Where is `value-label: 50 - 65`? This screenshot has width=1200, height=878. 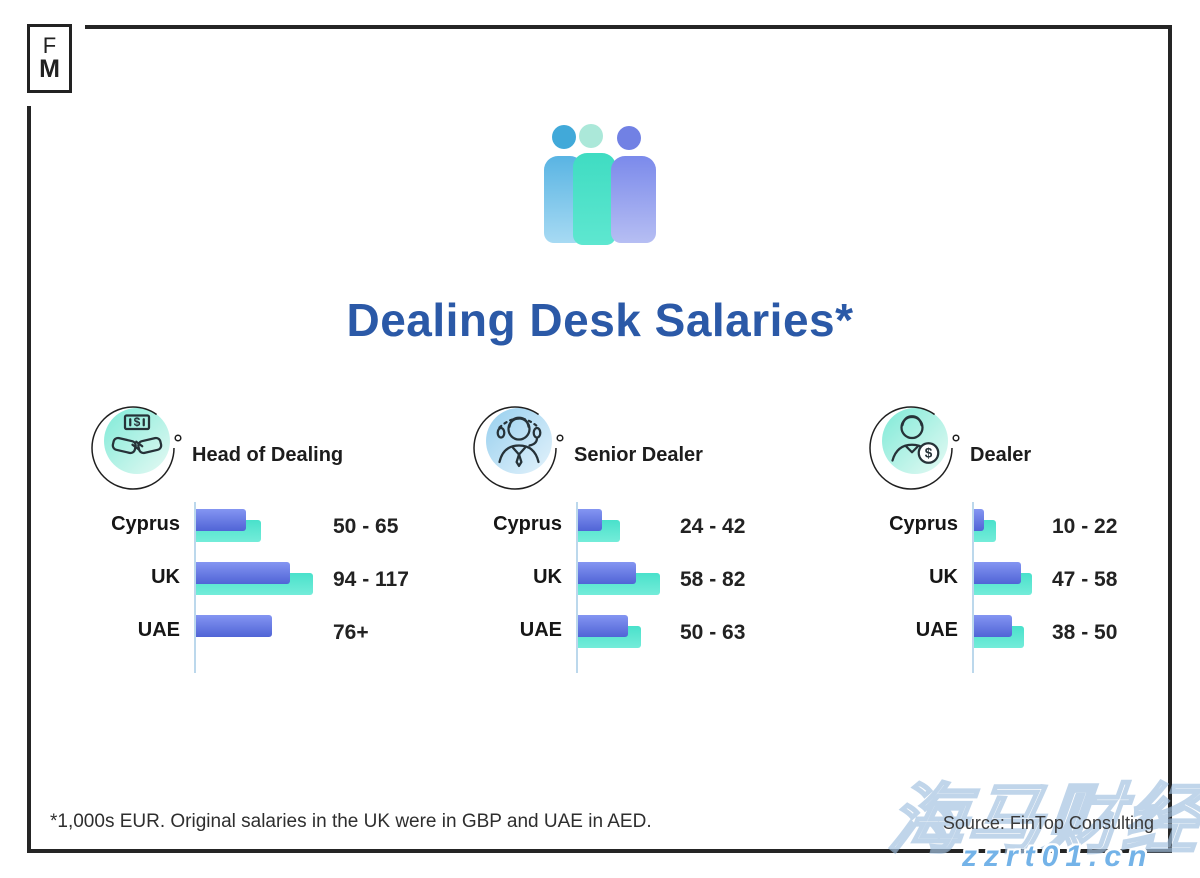 value-label: 50 - 65 is located at coordinates (366, 526).